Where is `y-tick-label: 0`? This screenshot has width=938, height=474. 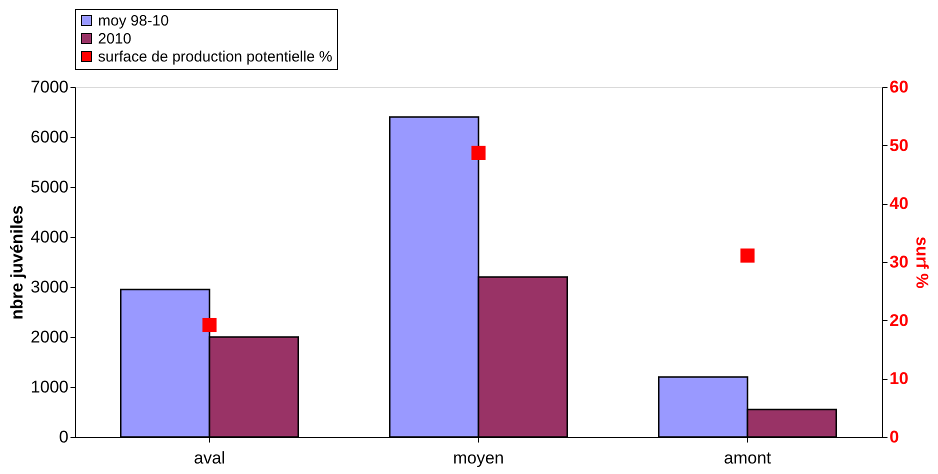 y-tick-label: 0 is located at coordinates (63, 437).